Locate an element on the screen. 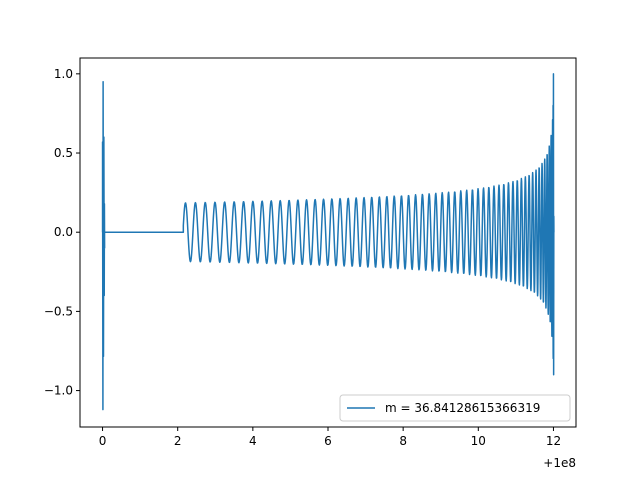 The image size is (640, 484). x-tick-label: 0 is located at coordinates (103, 441).